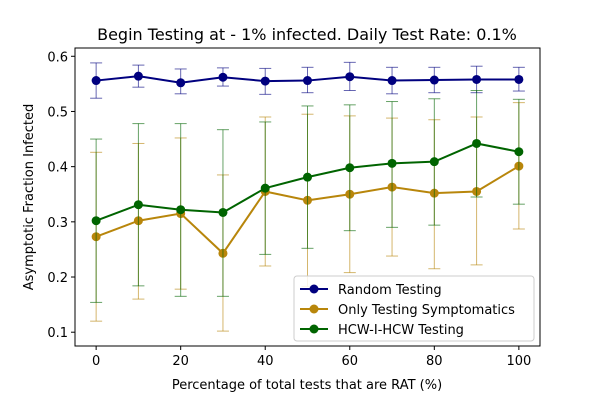  What do you see at coordinates (518, 361) in the screenshot?
I see `x-tick-label: 100` at bounding box center [518, 361].